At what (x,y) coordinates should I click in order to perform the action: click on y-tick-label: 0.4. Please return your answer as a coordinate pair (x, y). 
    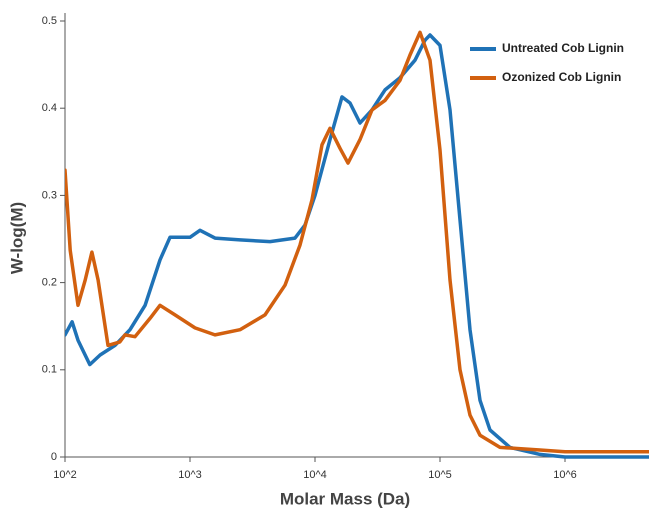
    Looking at the image, I should click on (49, 108).